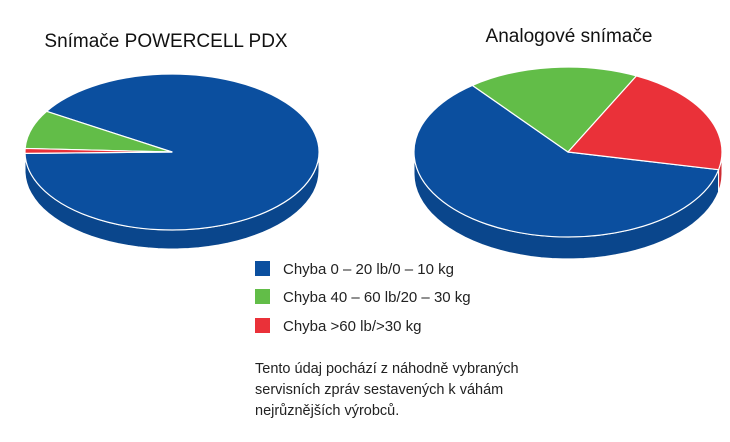  What do you see at coordinates (387, 369) in the screenshot?
I see `note-line-1: Tento údaj pochází z náhodně vybraných` at bounding box center [387, 369].